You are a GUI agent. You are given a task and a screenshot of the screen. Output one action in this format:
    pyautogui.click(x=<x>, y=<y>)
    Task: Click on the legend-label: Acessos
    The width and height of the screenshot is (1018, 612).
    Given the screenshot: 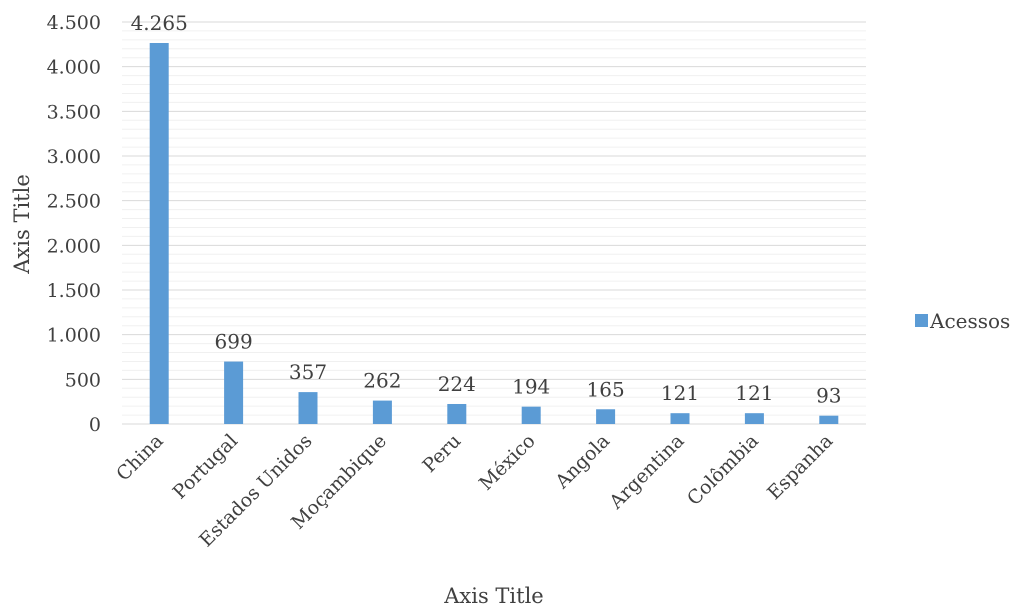 What is the action you would take?
    pyautogui.click(x=969, y=321)
    